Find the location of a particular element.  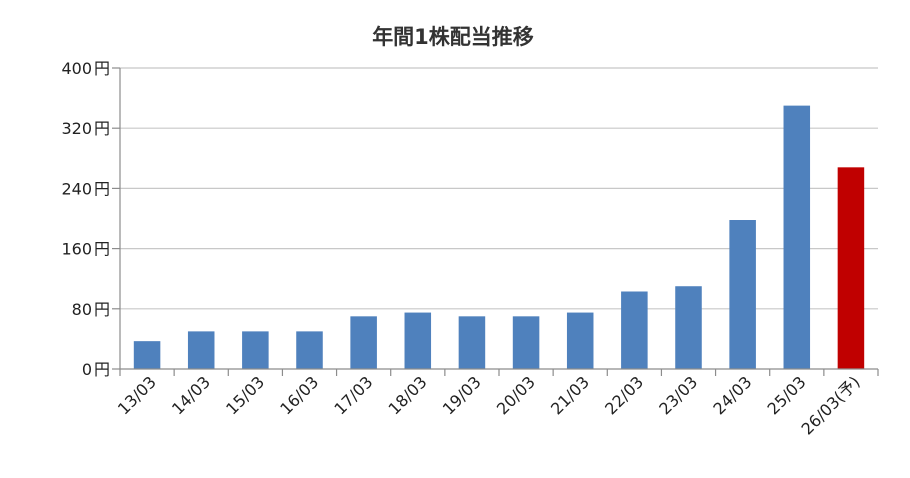

y-tick-unit-240: 円 is located at coordinates (102, 188).